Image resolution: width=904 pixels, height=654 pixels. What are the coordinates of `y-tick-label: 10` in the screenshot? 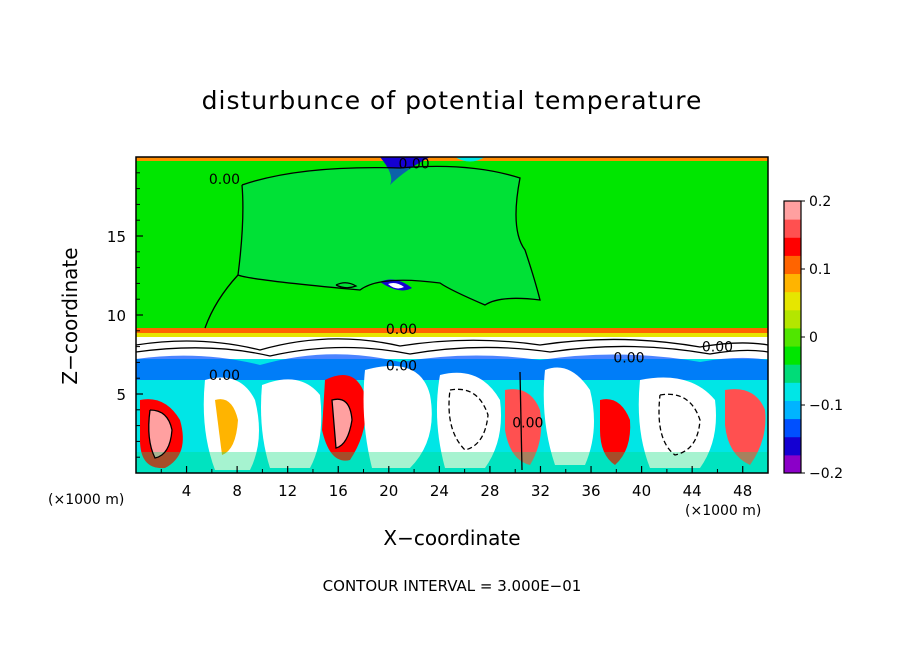 It's located at (116, 316).